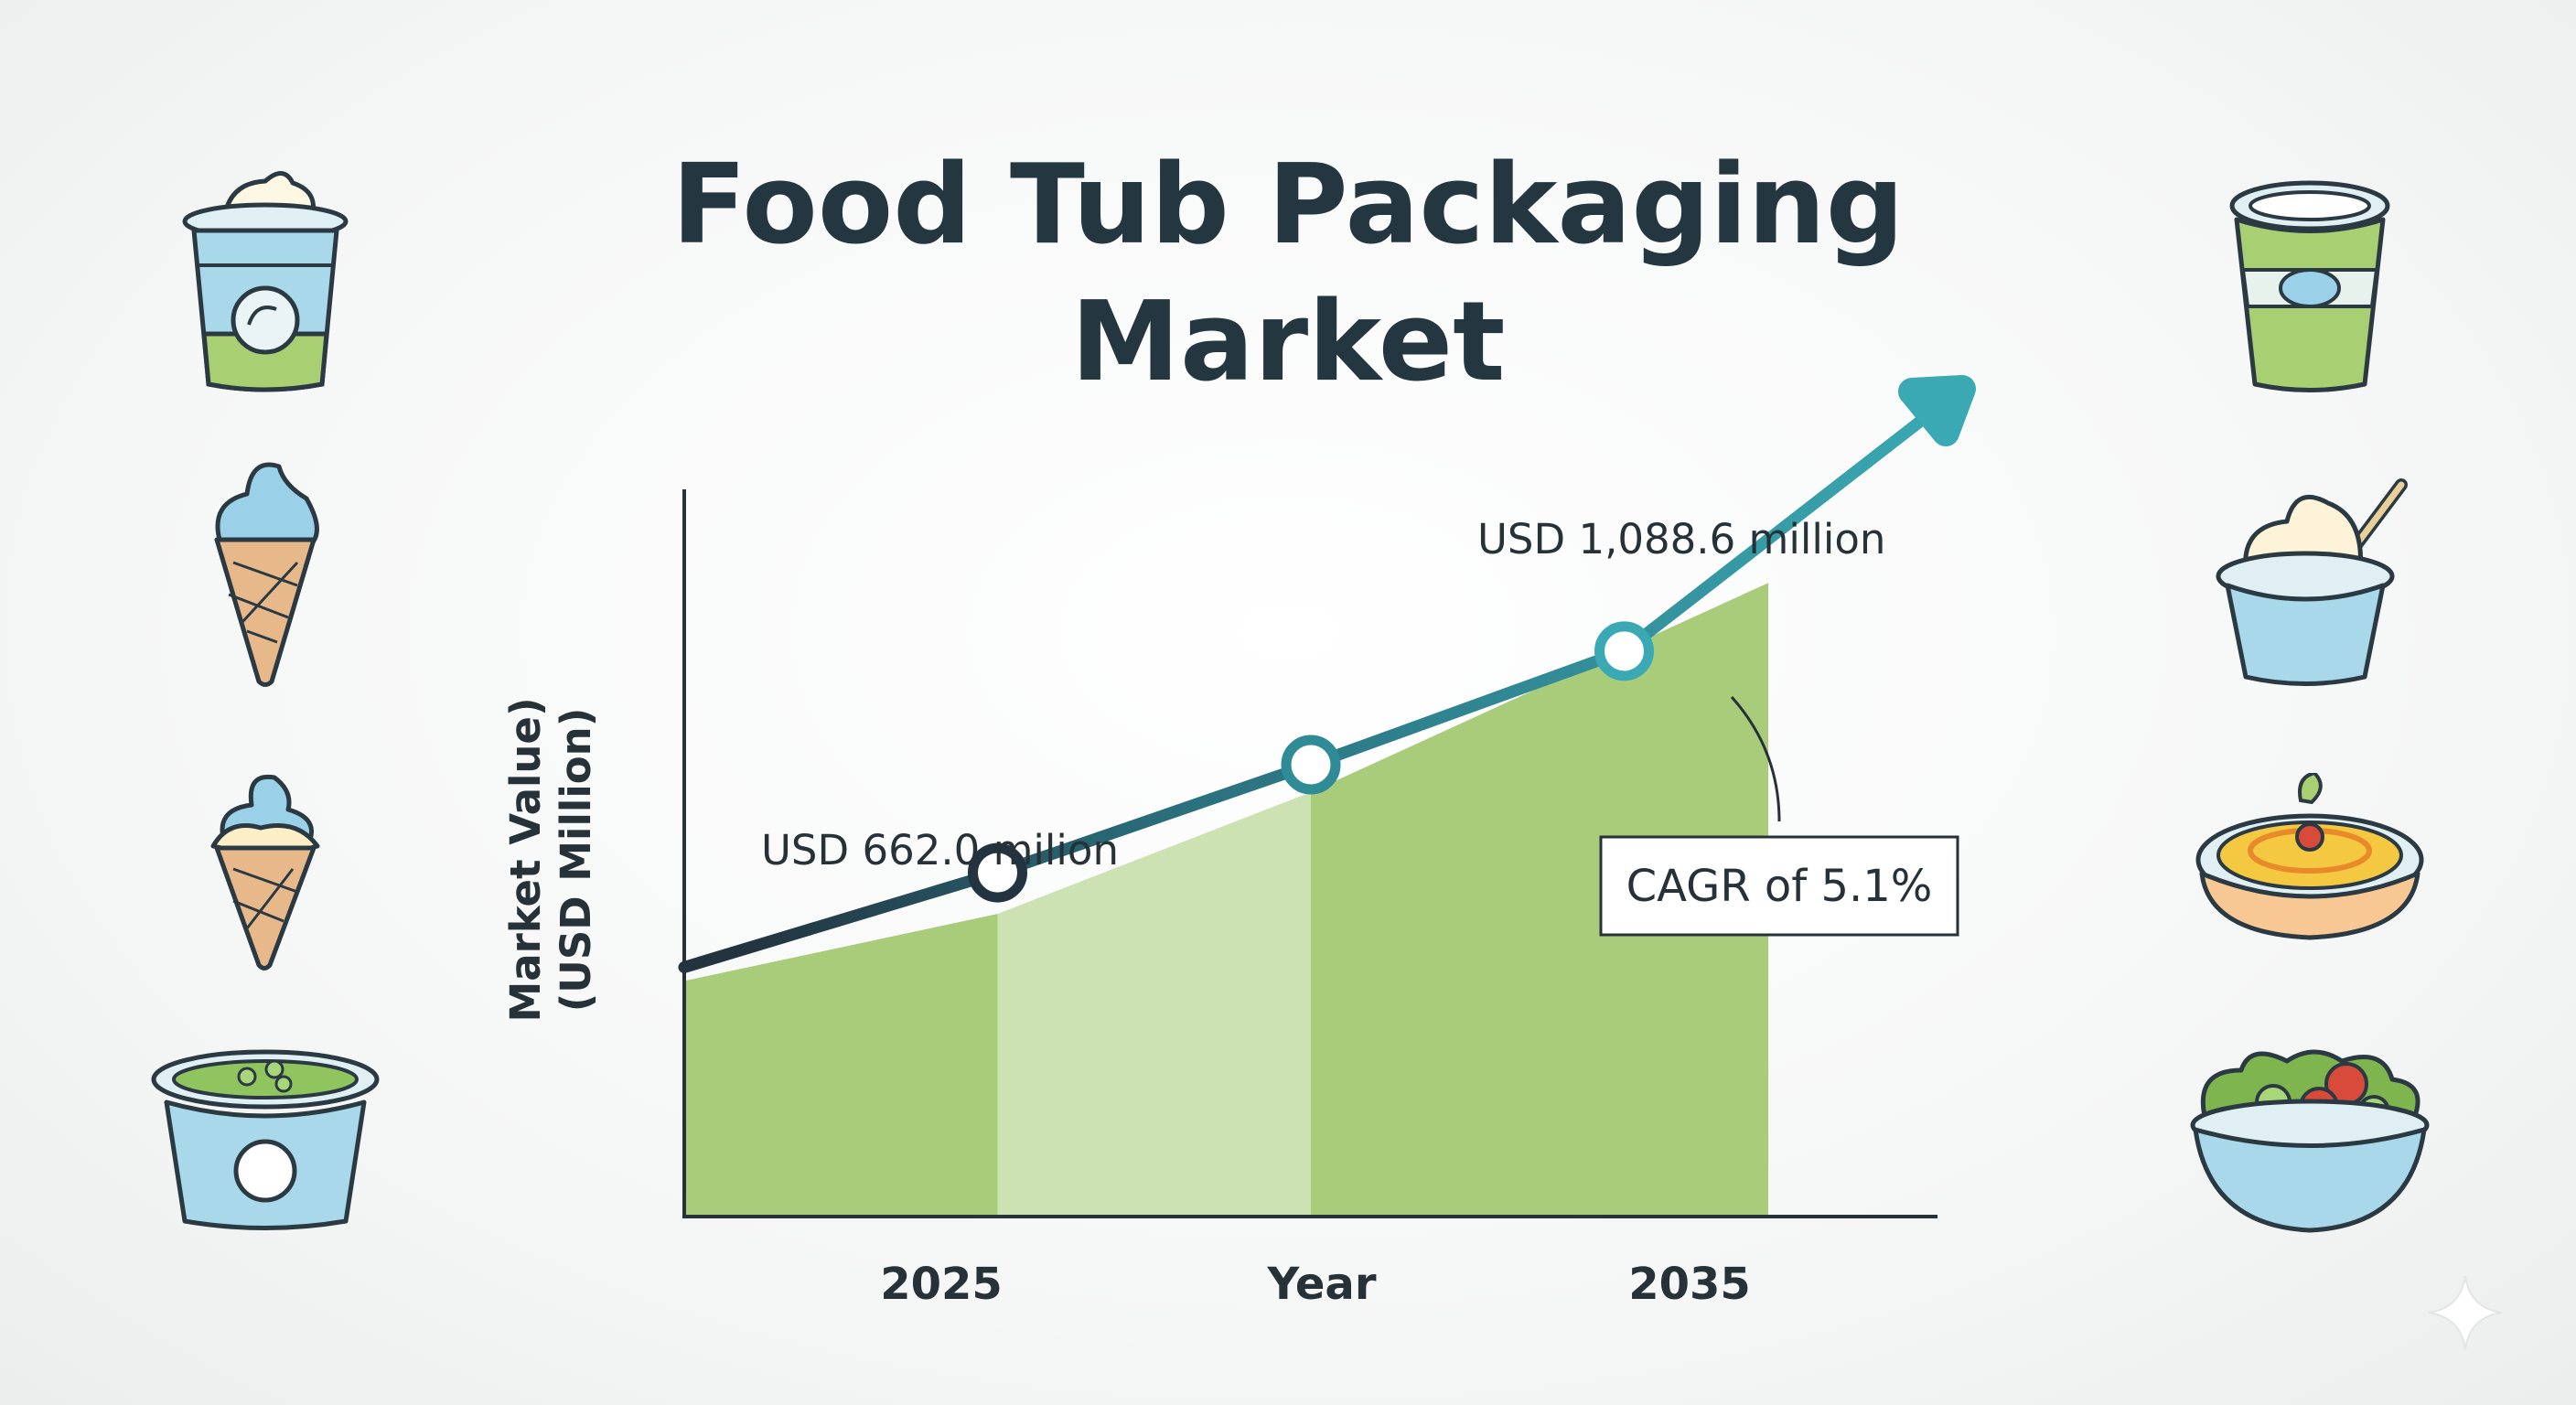  I want to click on soft-serve-cone-icon, so click(265, 872).